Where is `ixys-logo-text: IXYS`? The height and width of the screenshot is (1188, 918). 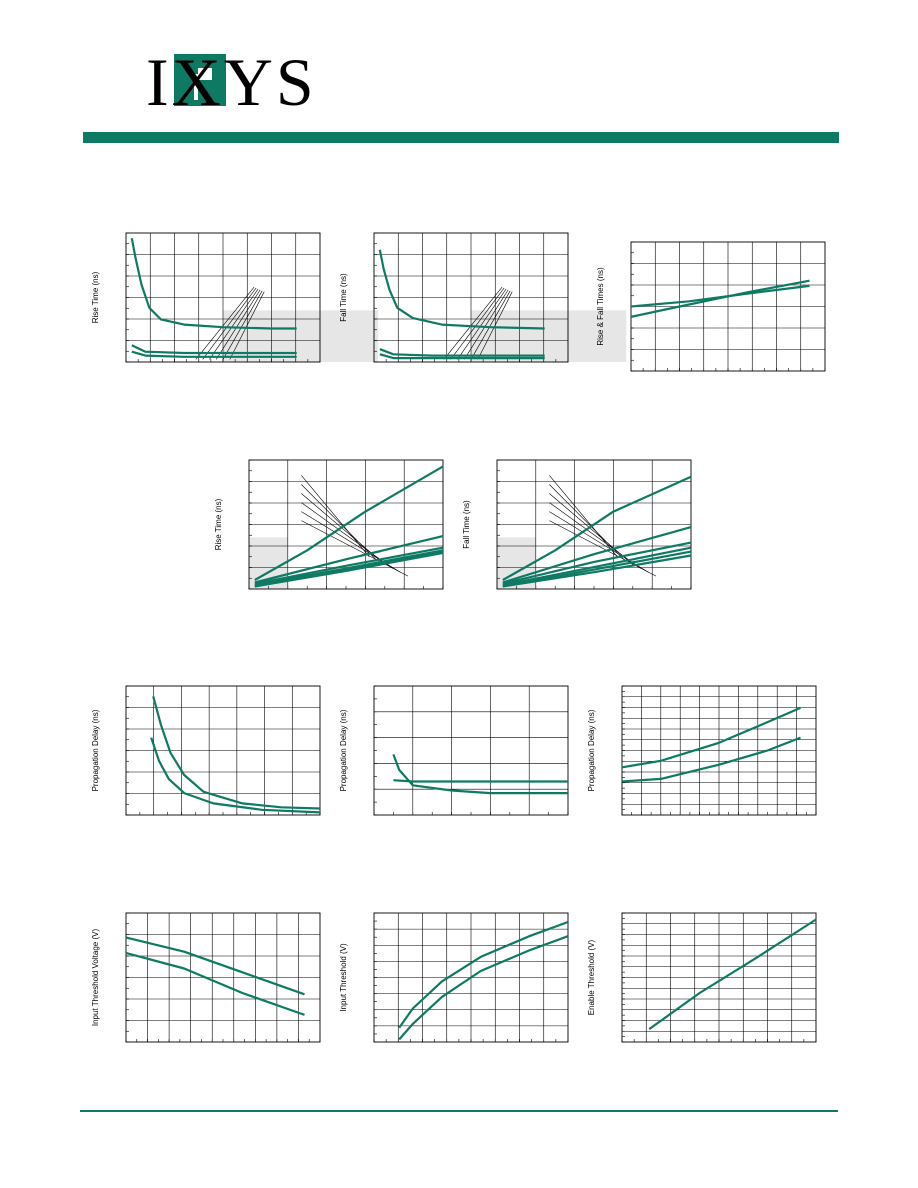
ixys-logo-text: IXYS is located at coordinates (231, 82).